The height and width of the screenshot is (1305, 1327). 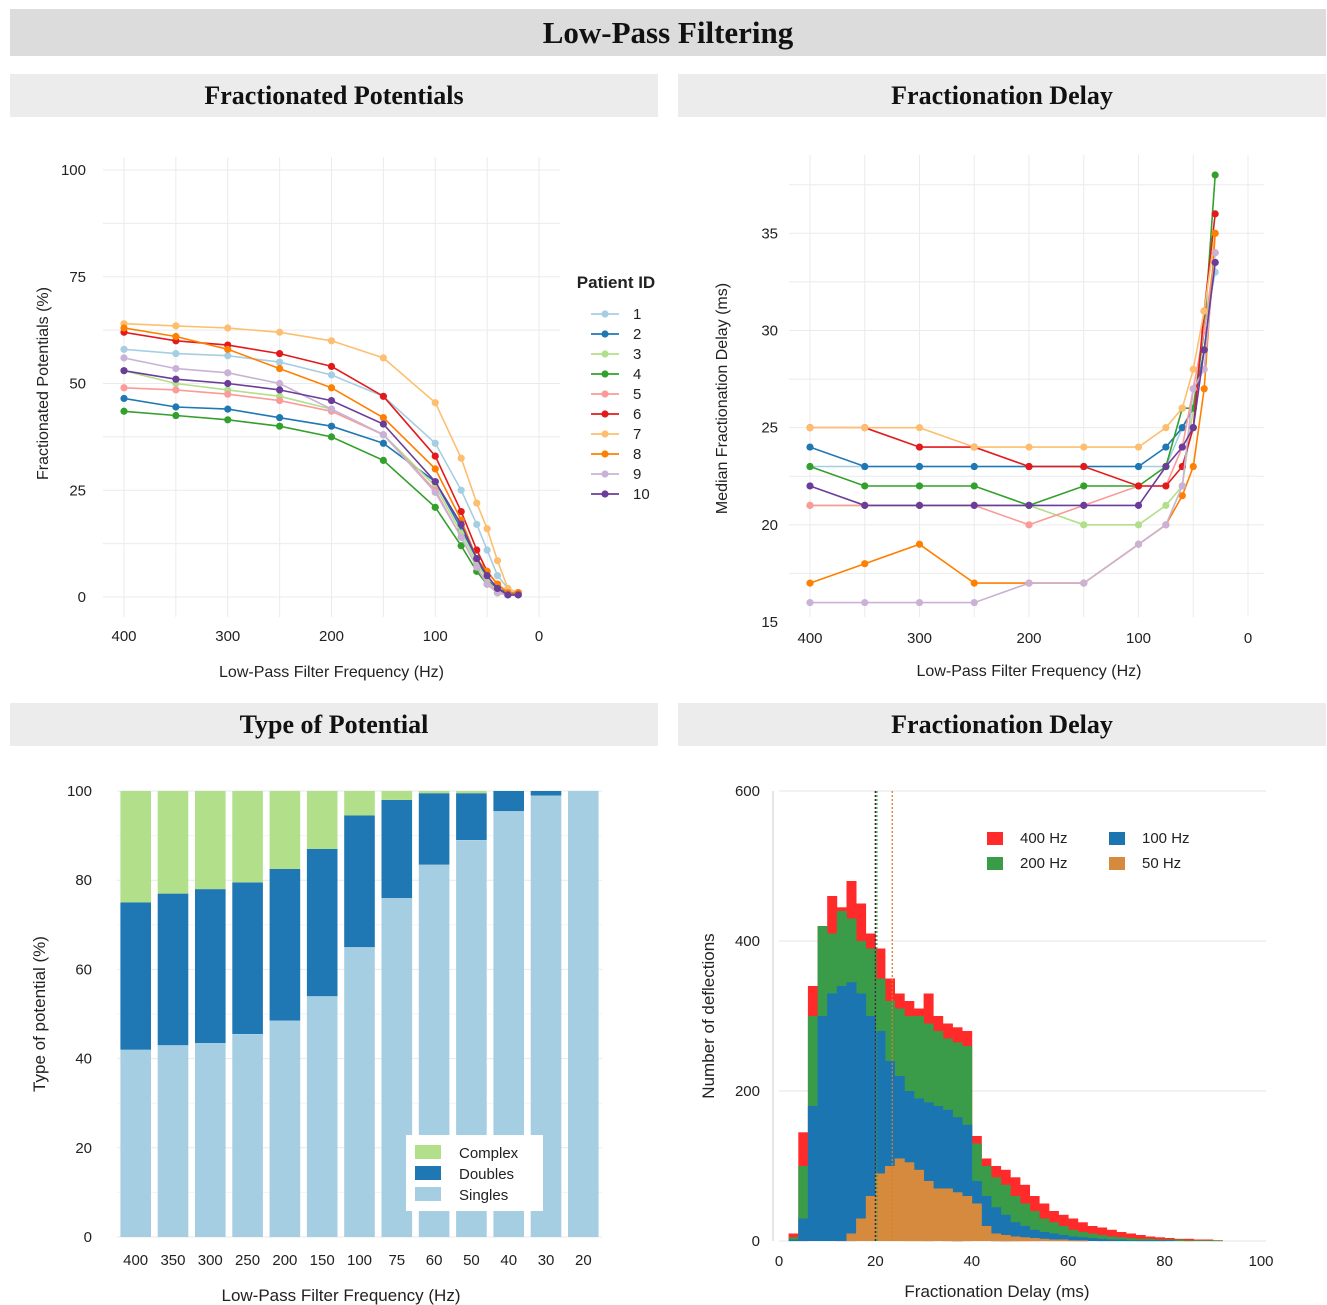 What do you see at coordinates (331, 672) in the screenshot?
I see `fp-x-axis-label: Low-Pass Filter Frequency (Hz)` at bounding box center [331, 672].